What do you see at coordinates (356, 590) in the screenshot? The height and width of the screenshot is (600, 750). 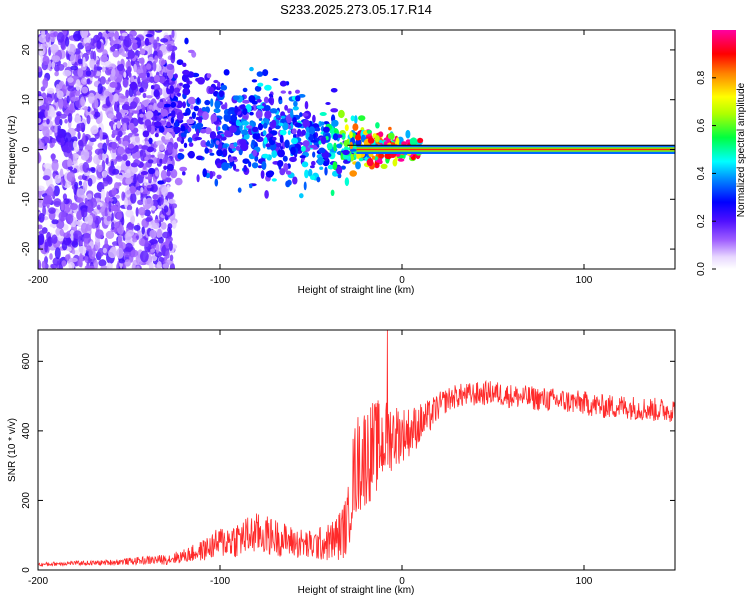 I see `snr-x-axis-label: Height of straight line (km)` at bounding box center [356, 590].